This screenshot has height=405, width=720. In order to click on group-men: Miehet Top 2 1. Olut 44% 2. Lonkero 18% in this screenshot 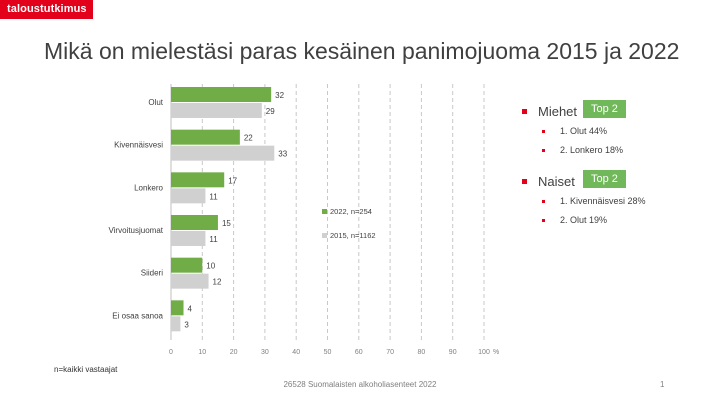, I will do `click(615, 132)`.